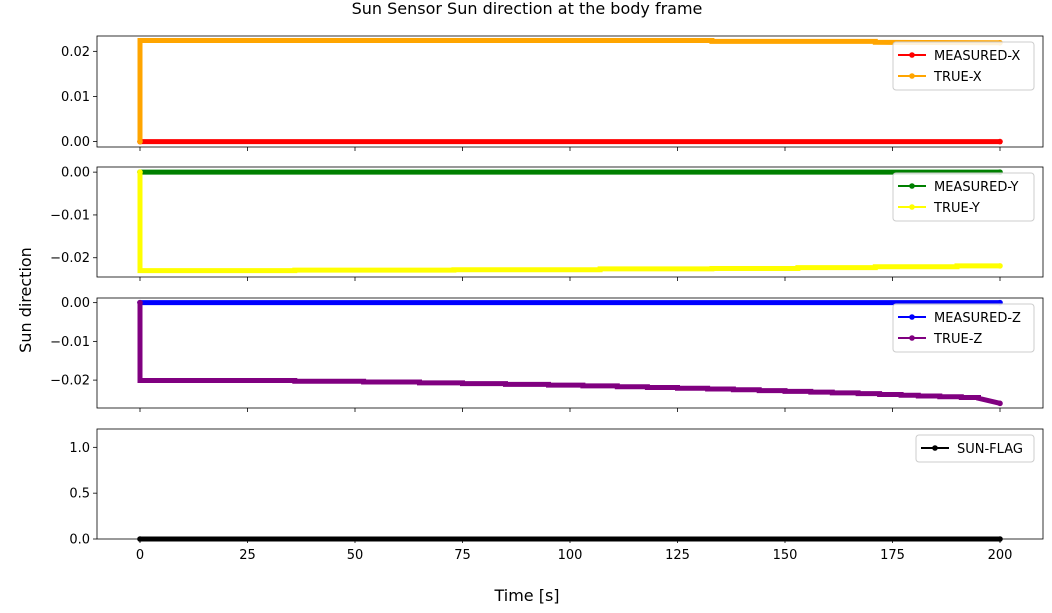 Image resolution: width=1052 pixels, height=613 pixels. I want to click on y-tick-label: 1.0, so click(79, 448).